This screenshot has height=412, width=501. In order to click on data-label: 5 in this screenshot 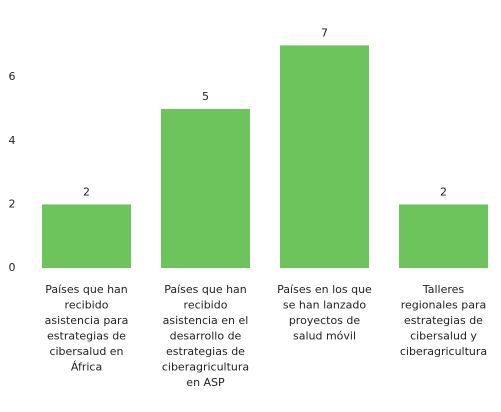, I will do `click(205, 96)`.